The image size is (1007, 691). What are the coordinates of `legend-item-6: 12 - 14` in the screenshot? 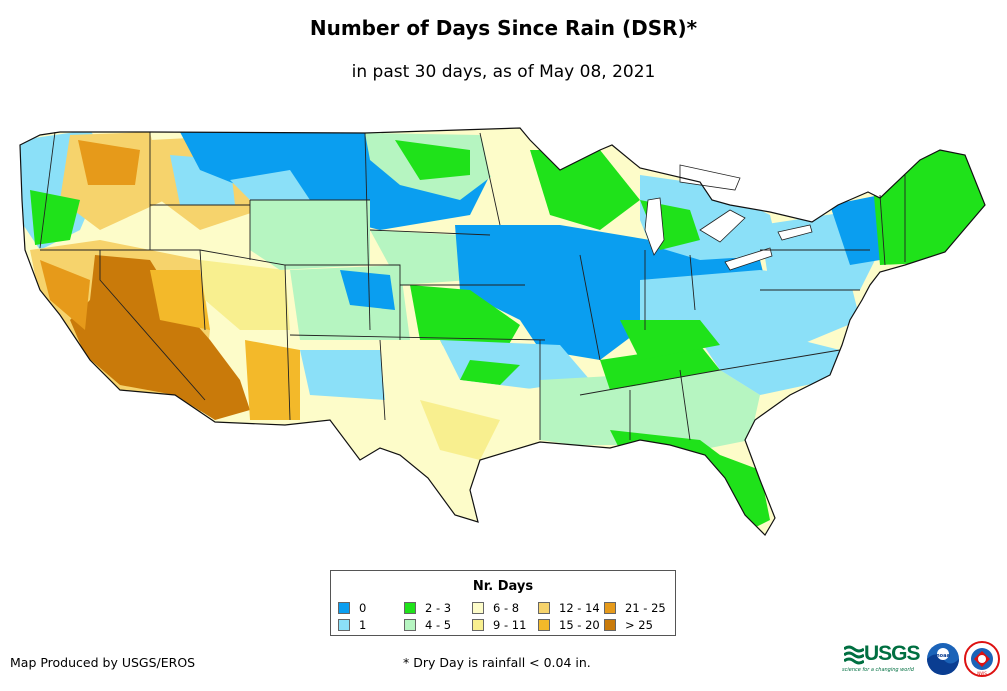 It's located at (569, 608).